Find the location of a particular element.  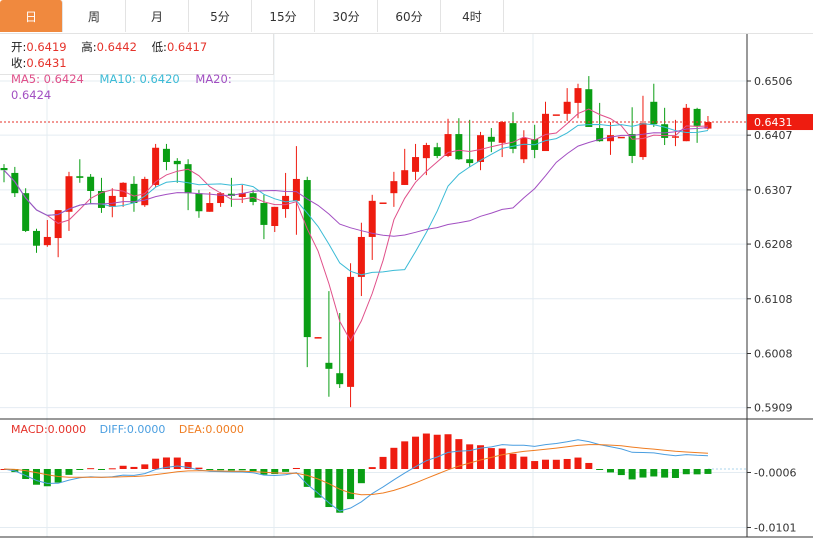

tab-month: 月 is located at coordinates (157, 16).